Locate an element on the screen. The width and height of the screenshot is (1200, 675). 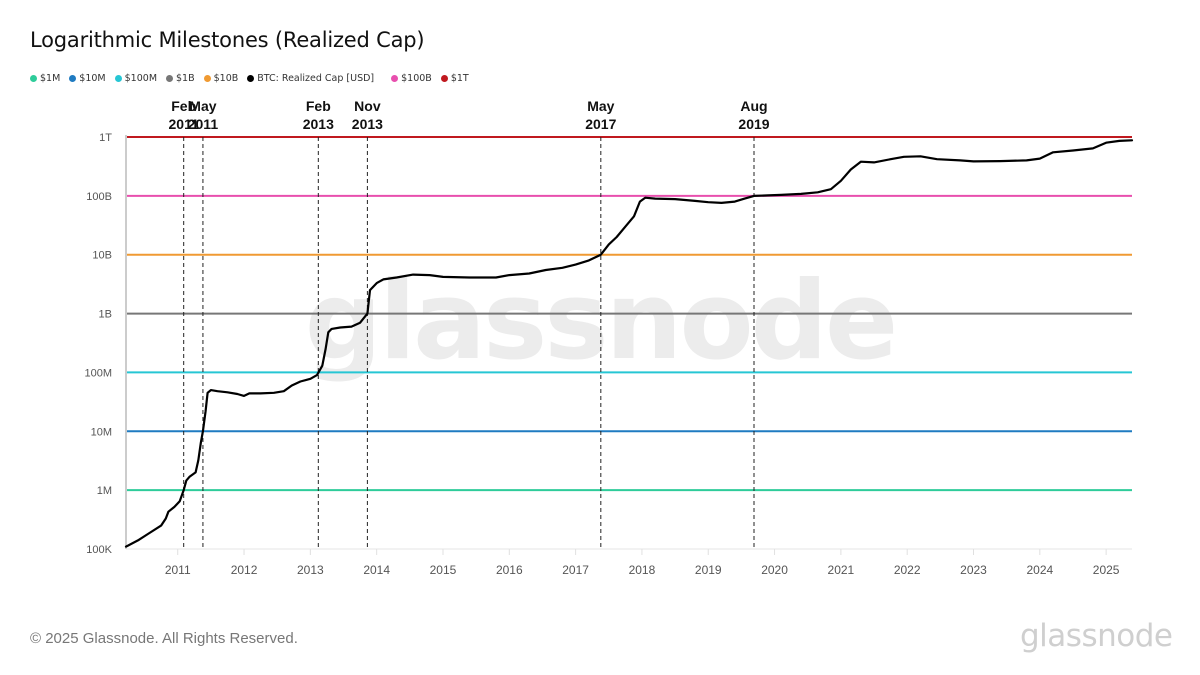
legend-item-10b: $10B is located at coordinates (221, 78).